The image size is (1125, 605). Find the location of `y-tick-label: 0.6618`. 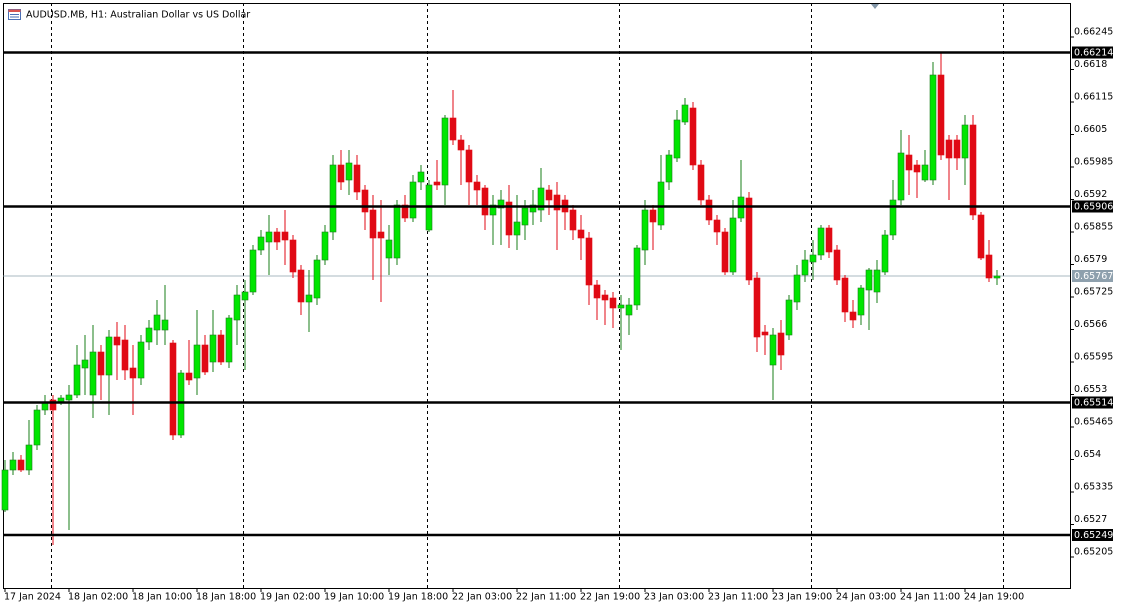

y-tick-label: 0.6618 is located at coordinates (1090, 64).